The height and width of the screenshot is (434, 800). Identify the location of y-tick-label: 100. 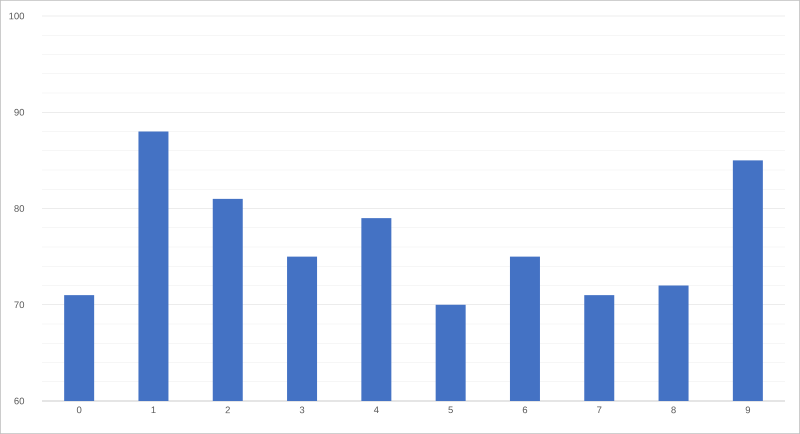
(16, 16).